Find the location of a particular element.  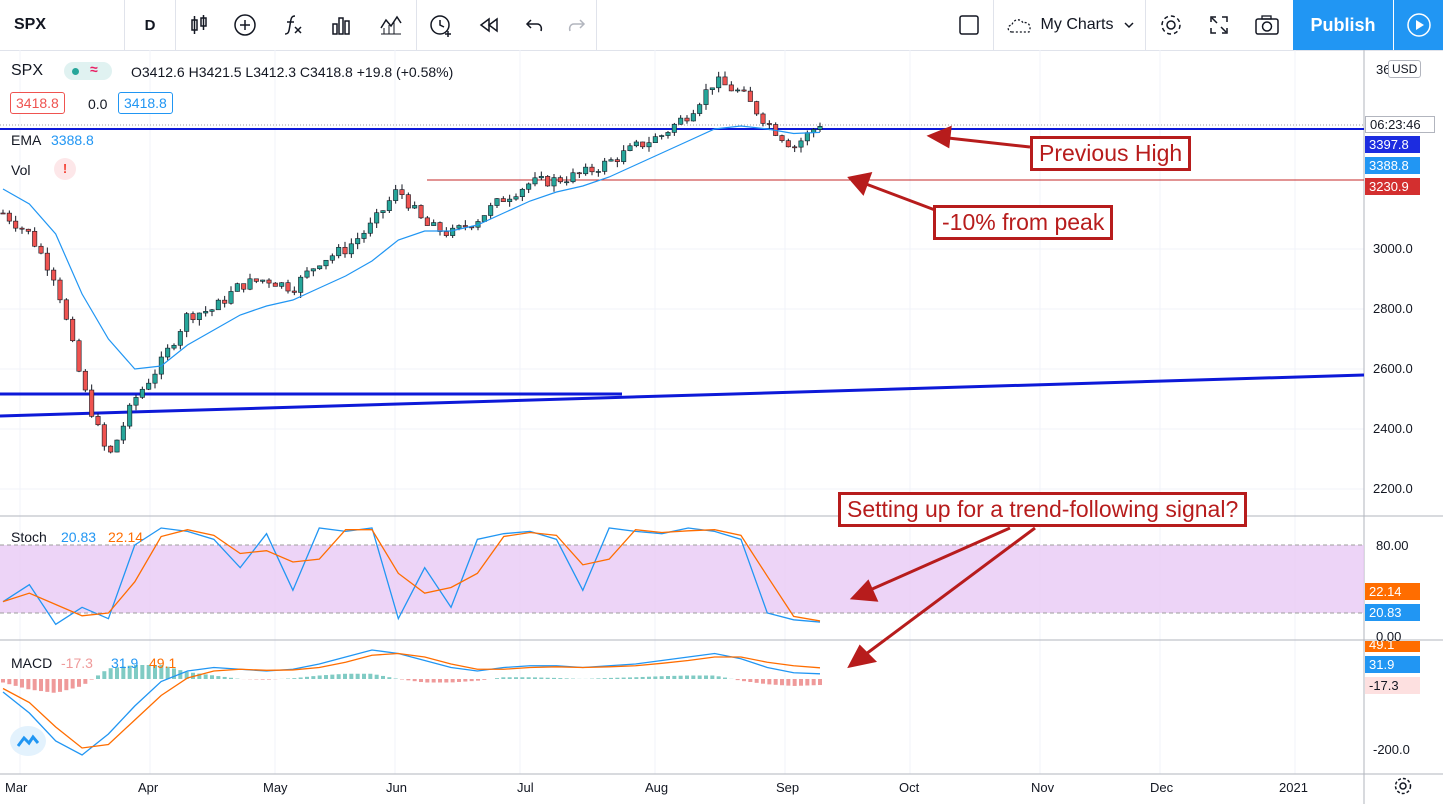

add-indicator-plus-icon is located at coordinates (245, 25).